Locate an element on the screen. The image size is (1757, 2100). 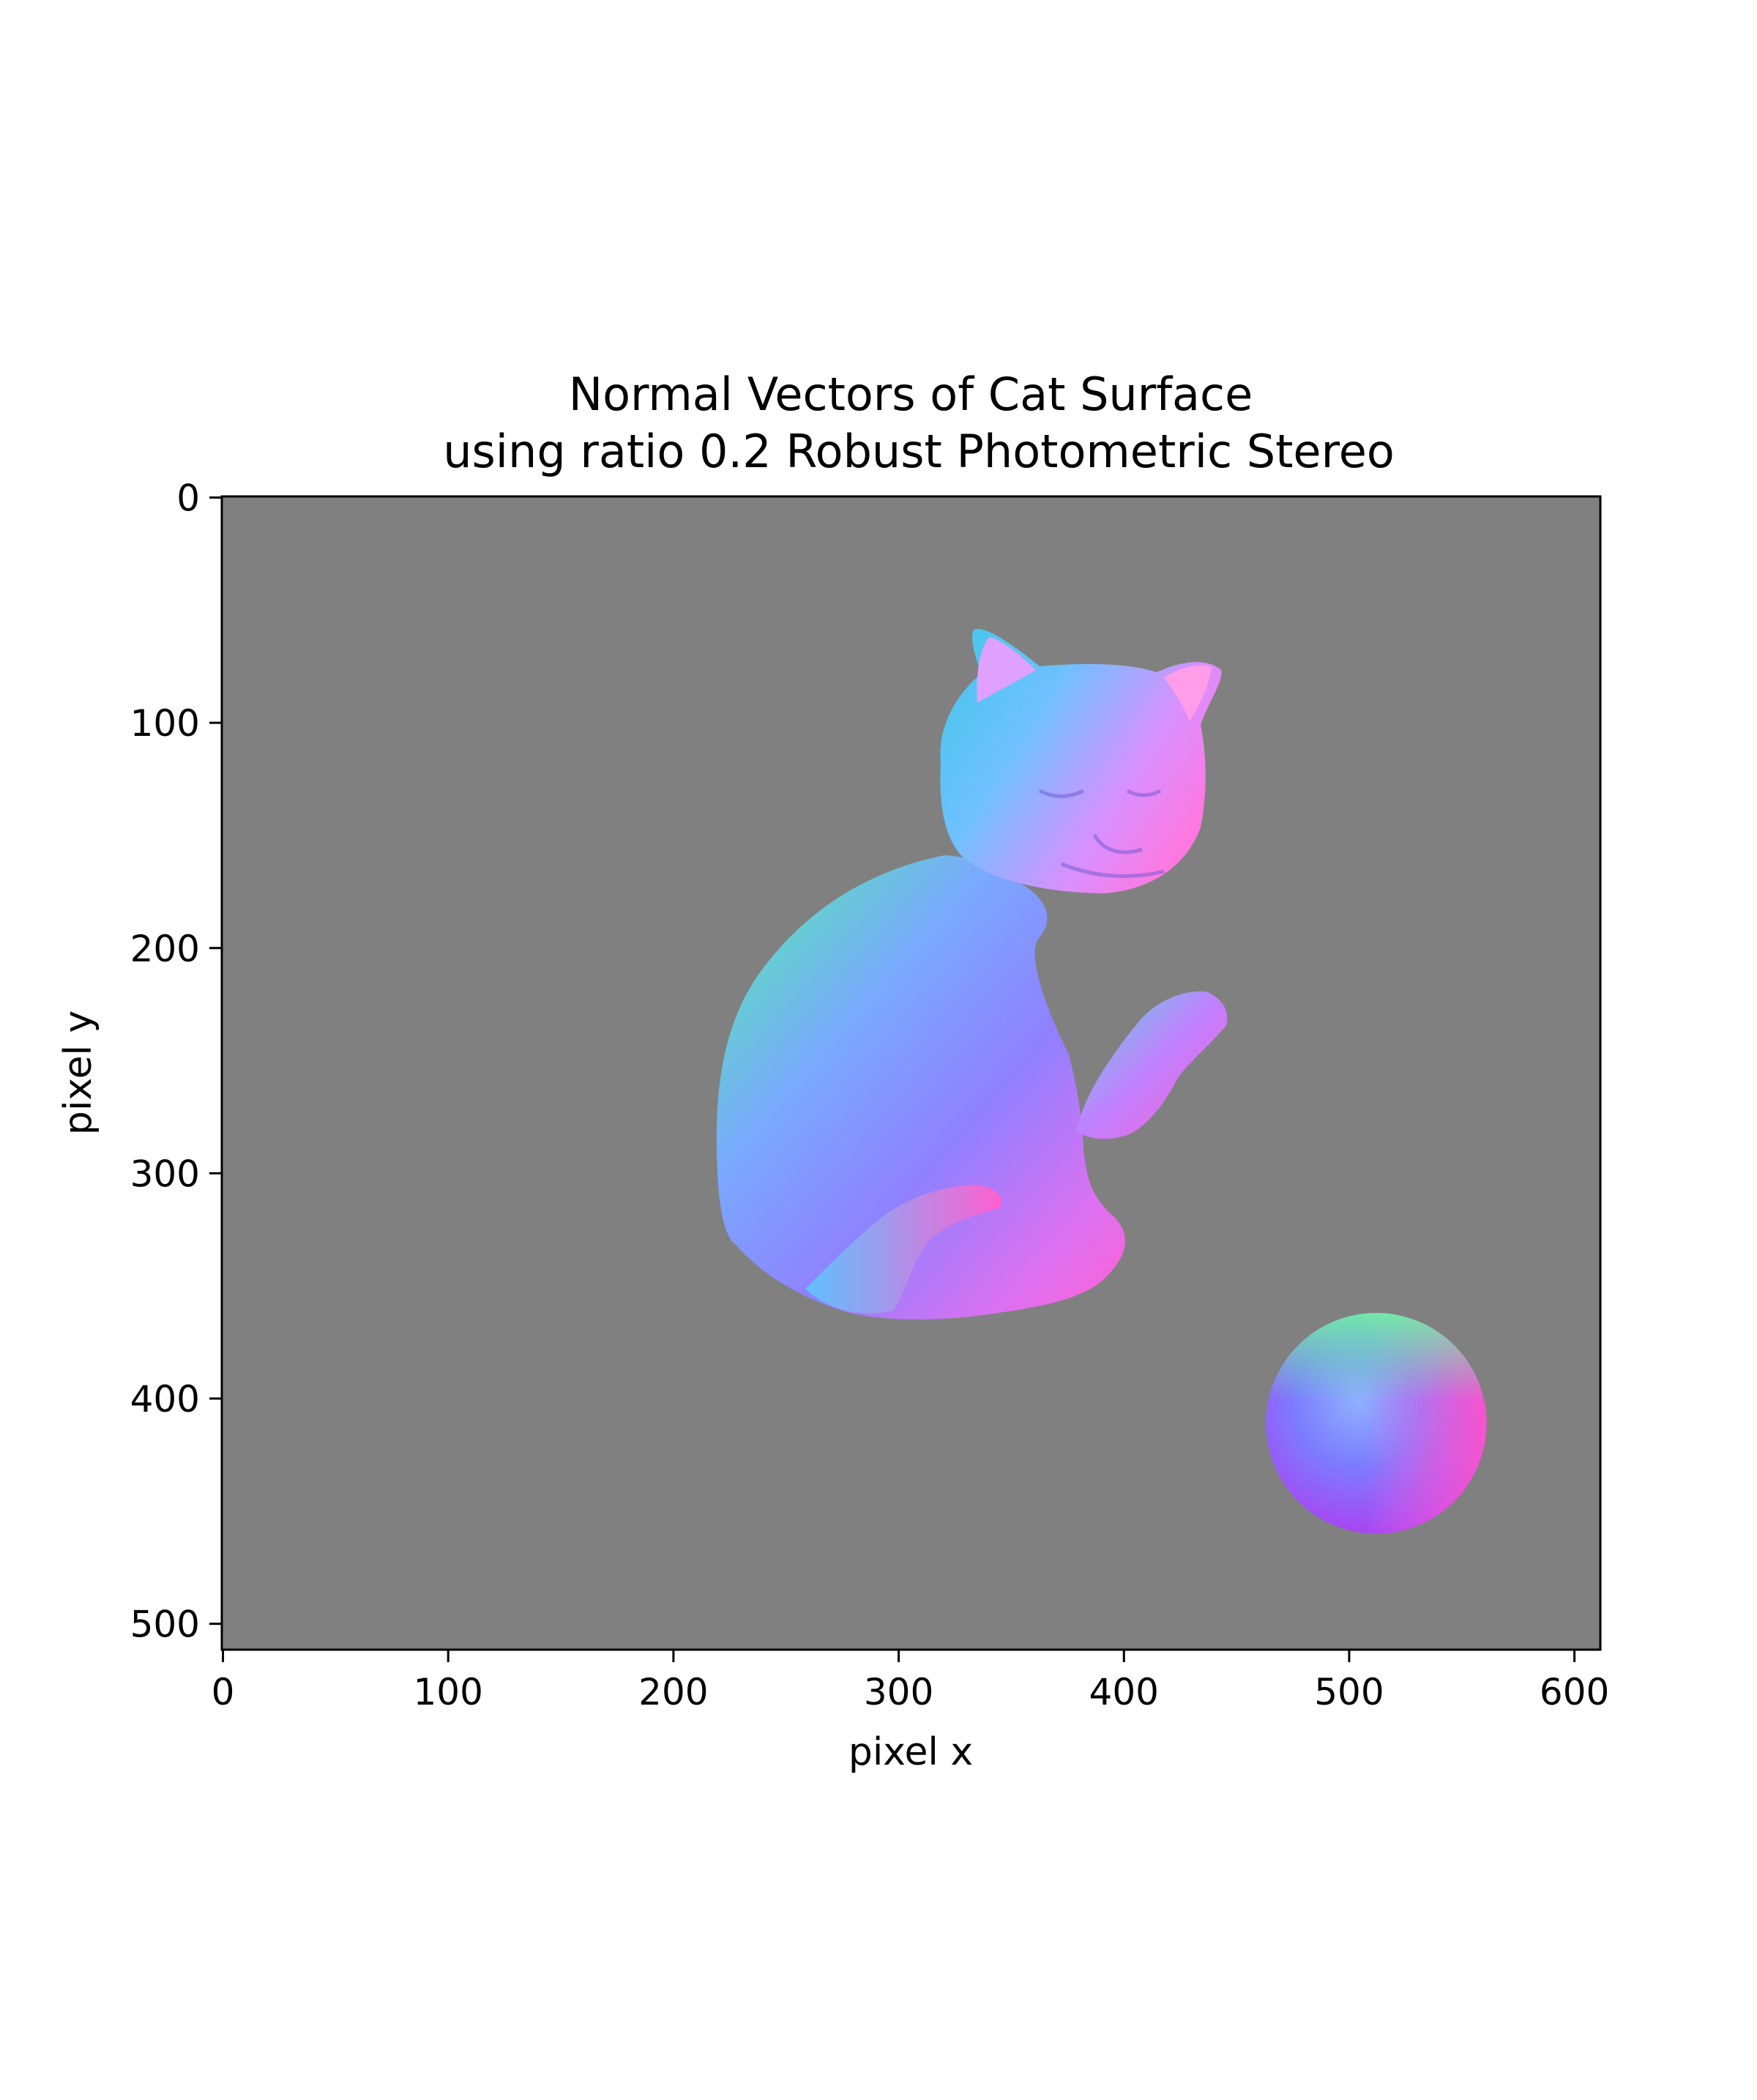
cat-paw is located at coordinates (1152, 1065).